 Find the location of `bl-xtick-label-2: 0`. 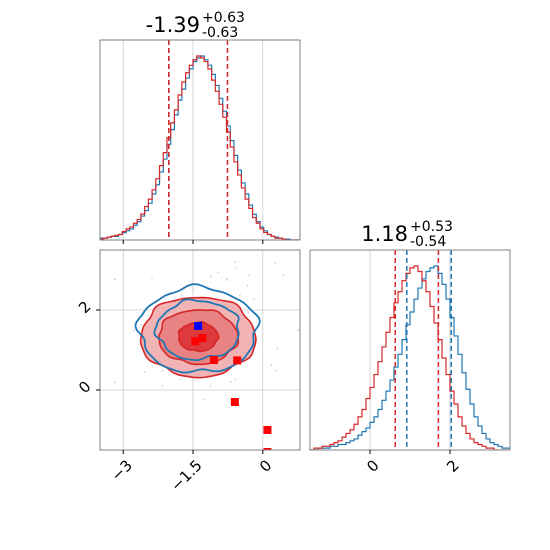

bl-xtick-label-2: 0 is located at coordinates (265, 465).